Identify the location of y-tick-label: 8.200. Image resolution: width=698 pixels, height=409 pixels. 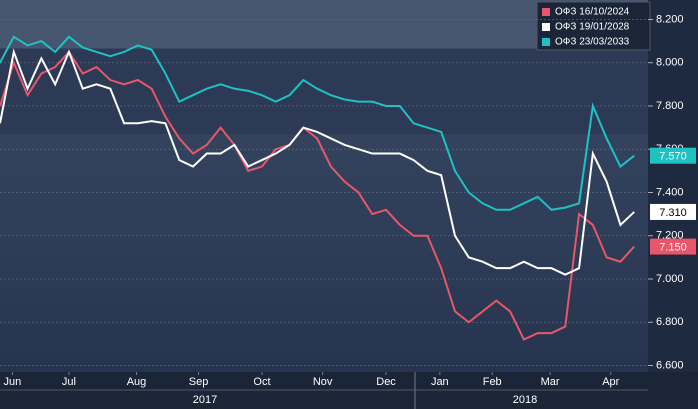
(670, 19).